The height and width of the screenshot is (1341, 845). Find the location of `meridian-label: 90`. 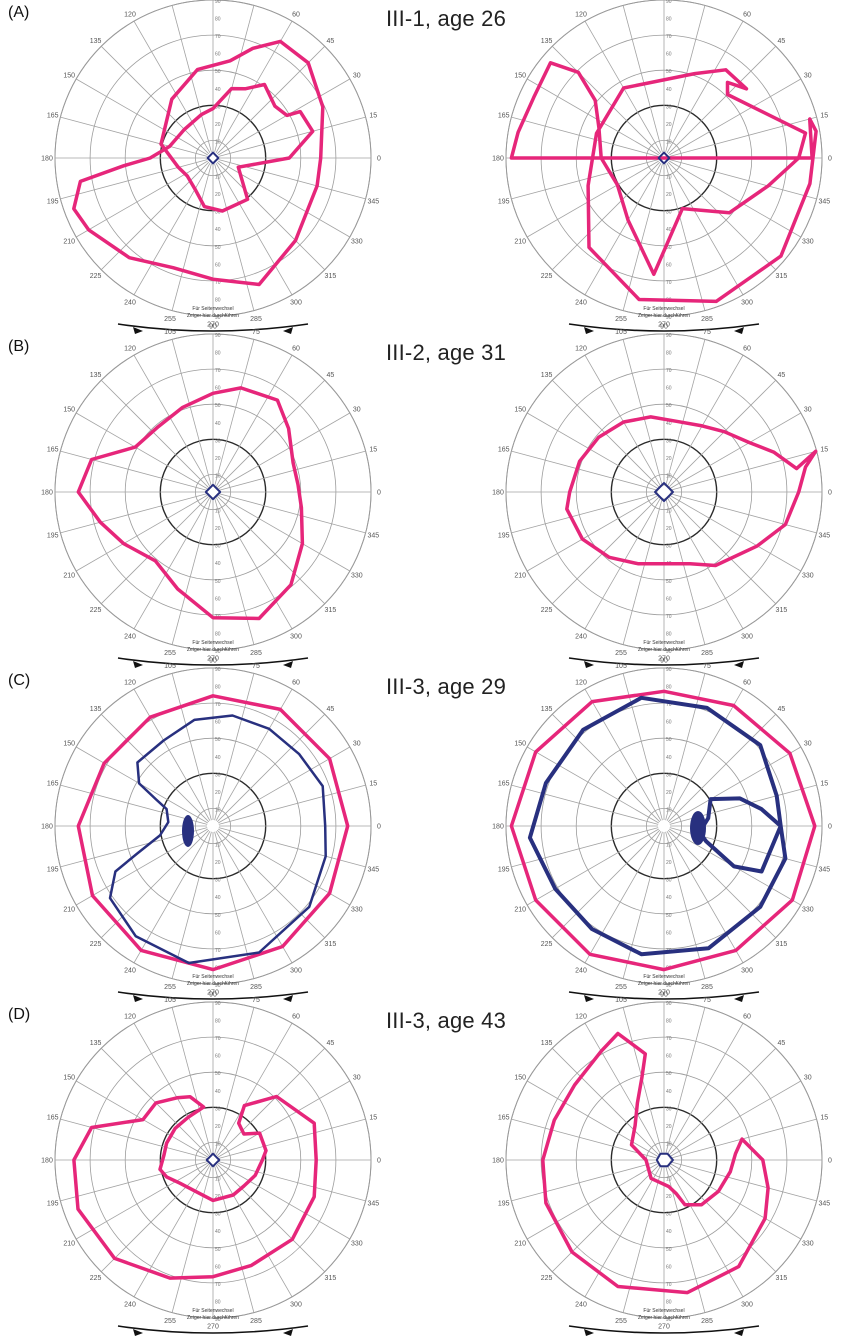

meridian-label: 90 is located at coordinates (664, 327).